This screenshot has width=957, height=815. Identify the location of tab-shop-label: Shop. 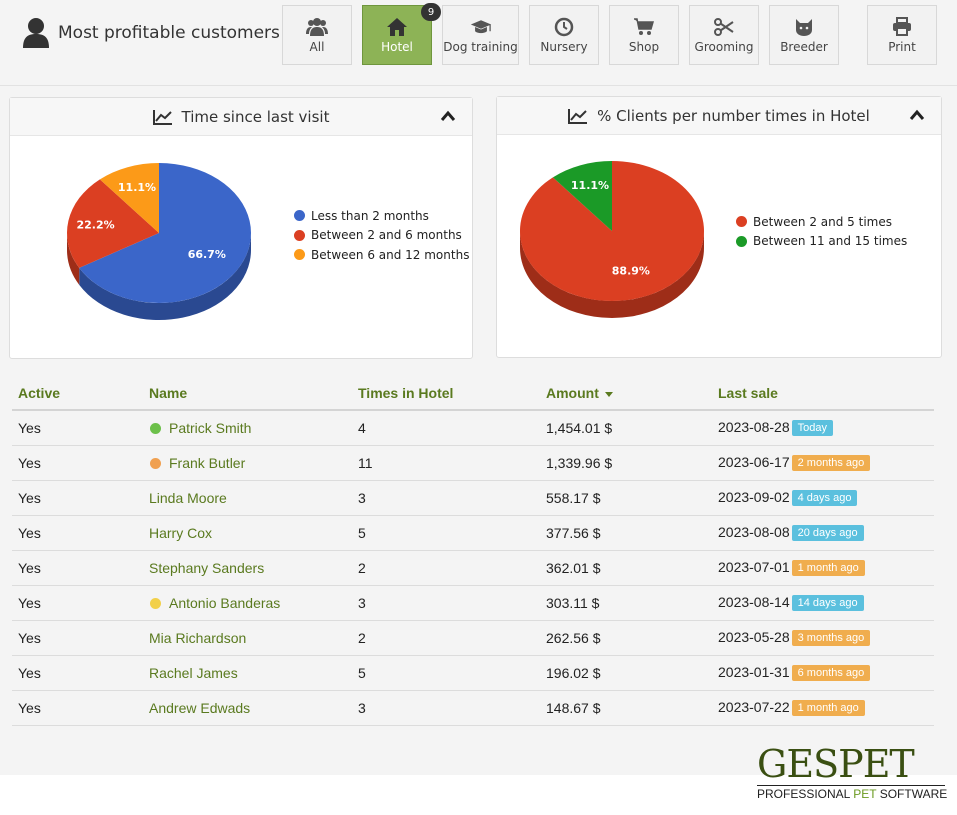
(644, 46).